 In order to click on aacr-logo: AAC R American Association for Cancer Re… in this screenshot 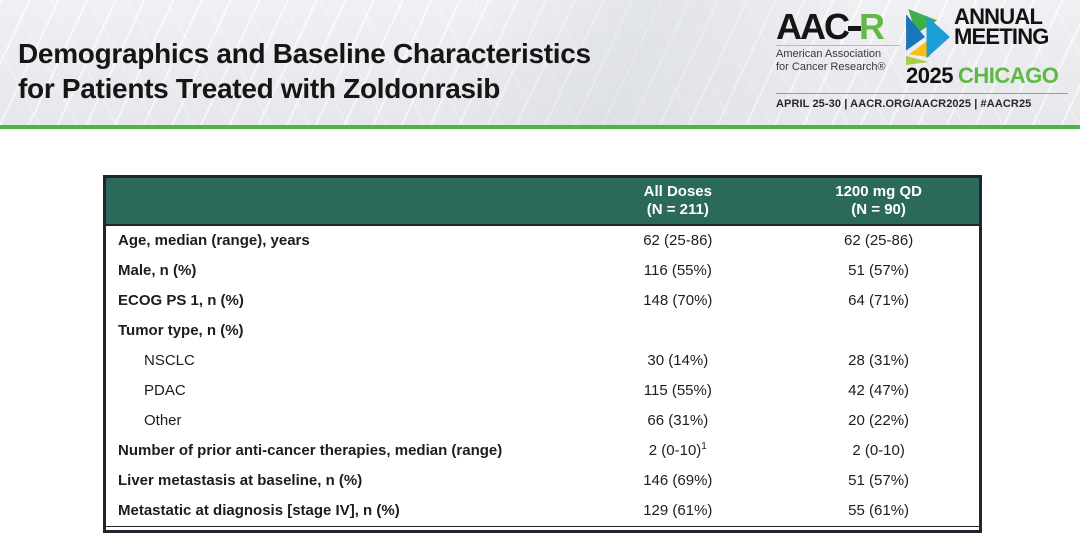, I will do `click(922, 57)`.